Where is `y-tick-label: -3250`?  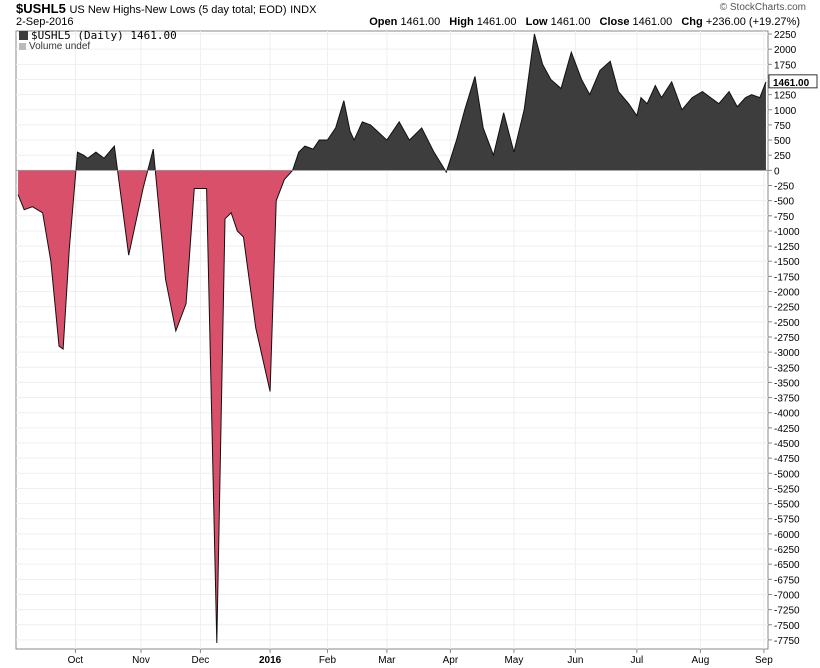
y-tick-label: -3250 is located at coordinates (787, 368).